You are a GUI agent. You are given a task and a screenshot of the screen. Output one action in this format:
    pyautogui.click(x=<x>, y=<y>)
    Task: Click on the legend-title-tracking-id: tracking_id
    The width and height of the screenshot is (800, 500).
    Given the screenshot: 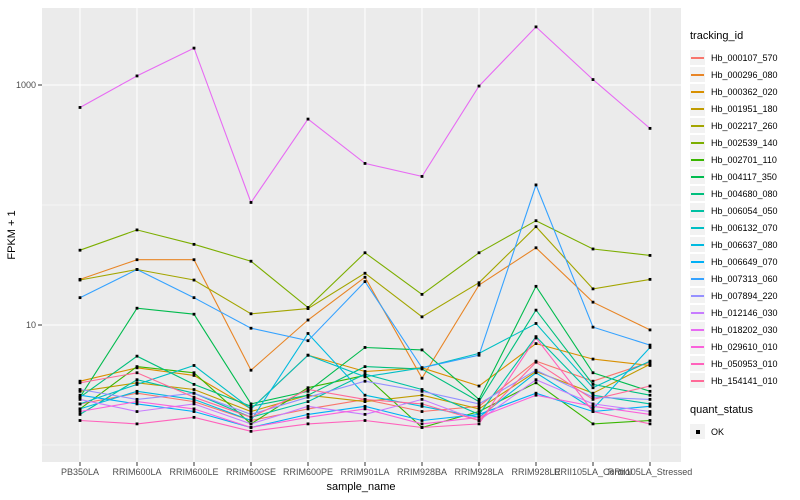 What is the action you would take?
    pyautogui.click(x=717, y=36)
    